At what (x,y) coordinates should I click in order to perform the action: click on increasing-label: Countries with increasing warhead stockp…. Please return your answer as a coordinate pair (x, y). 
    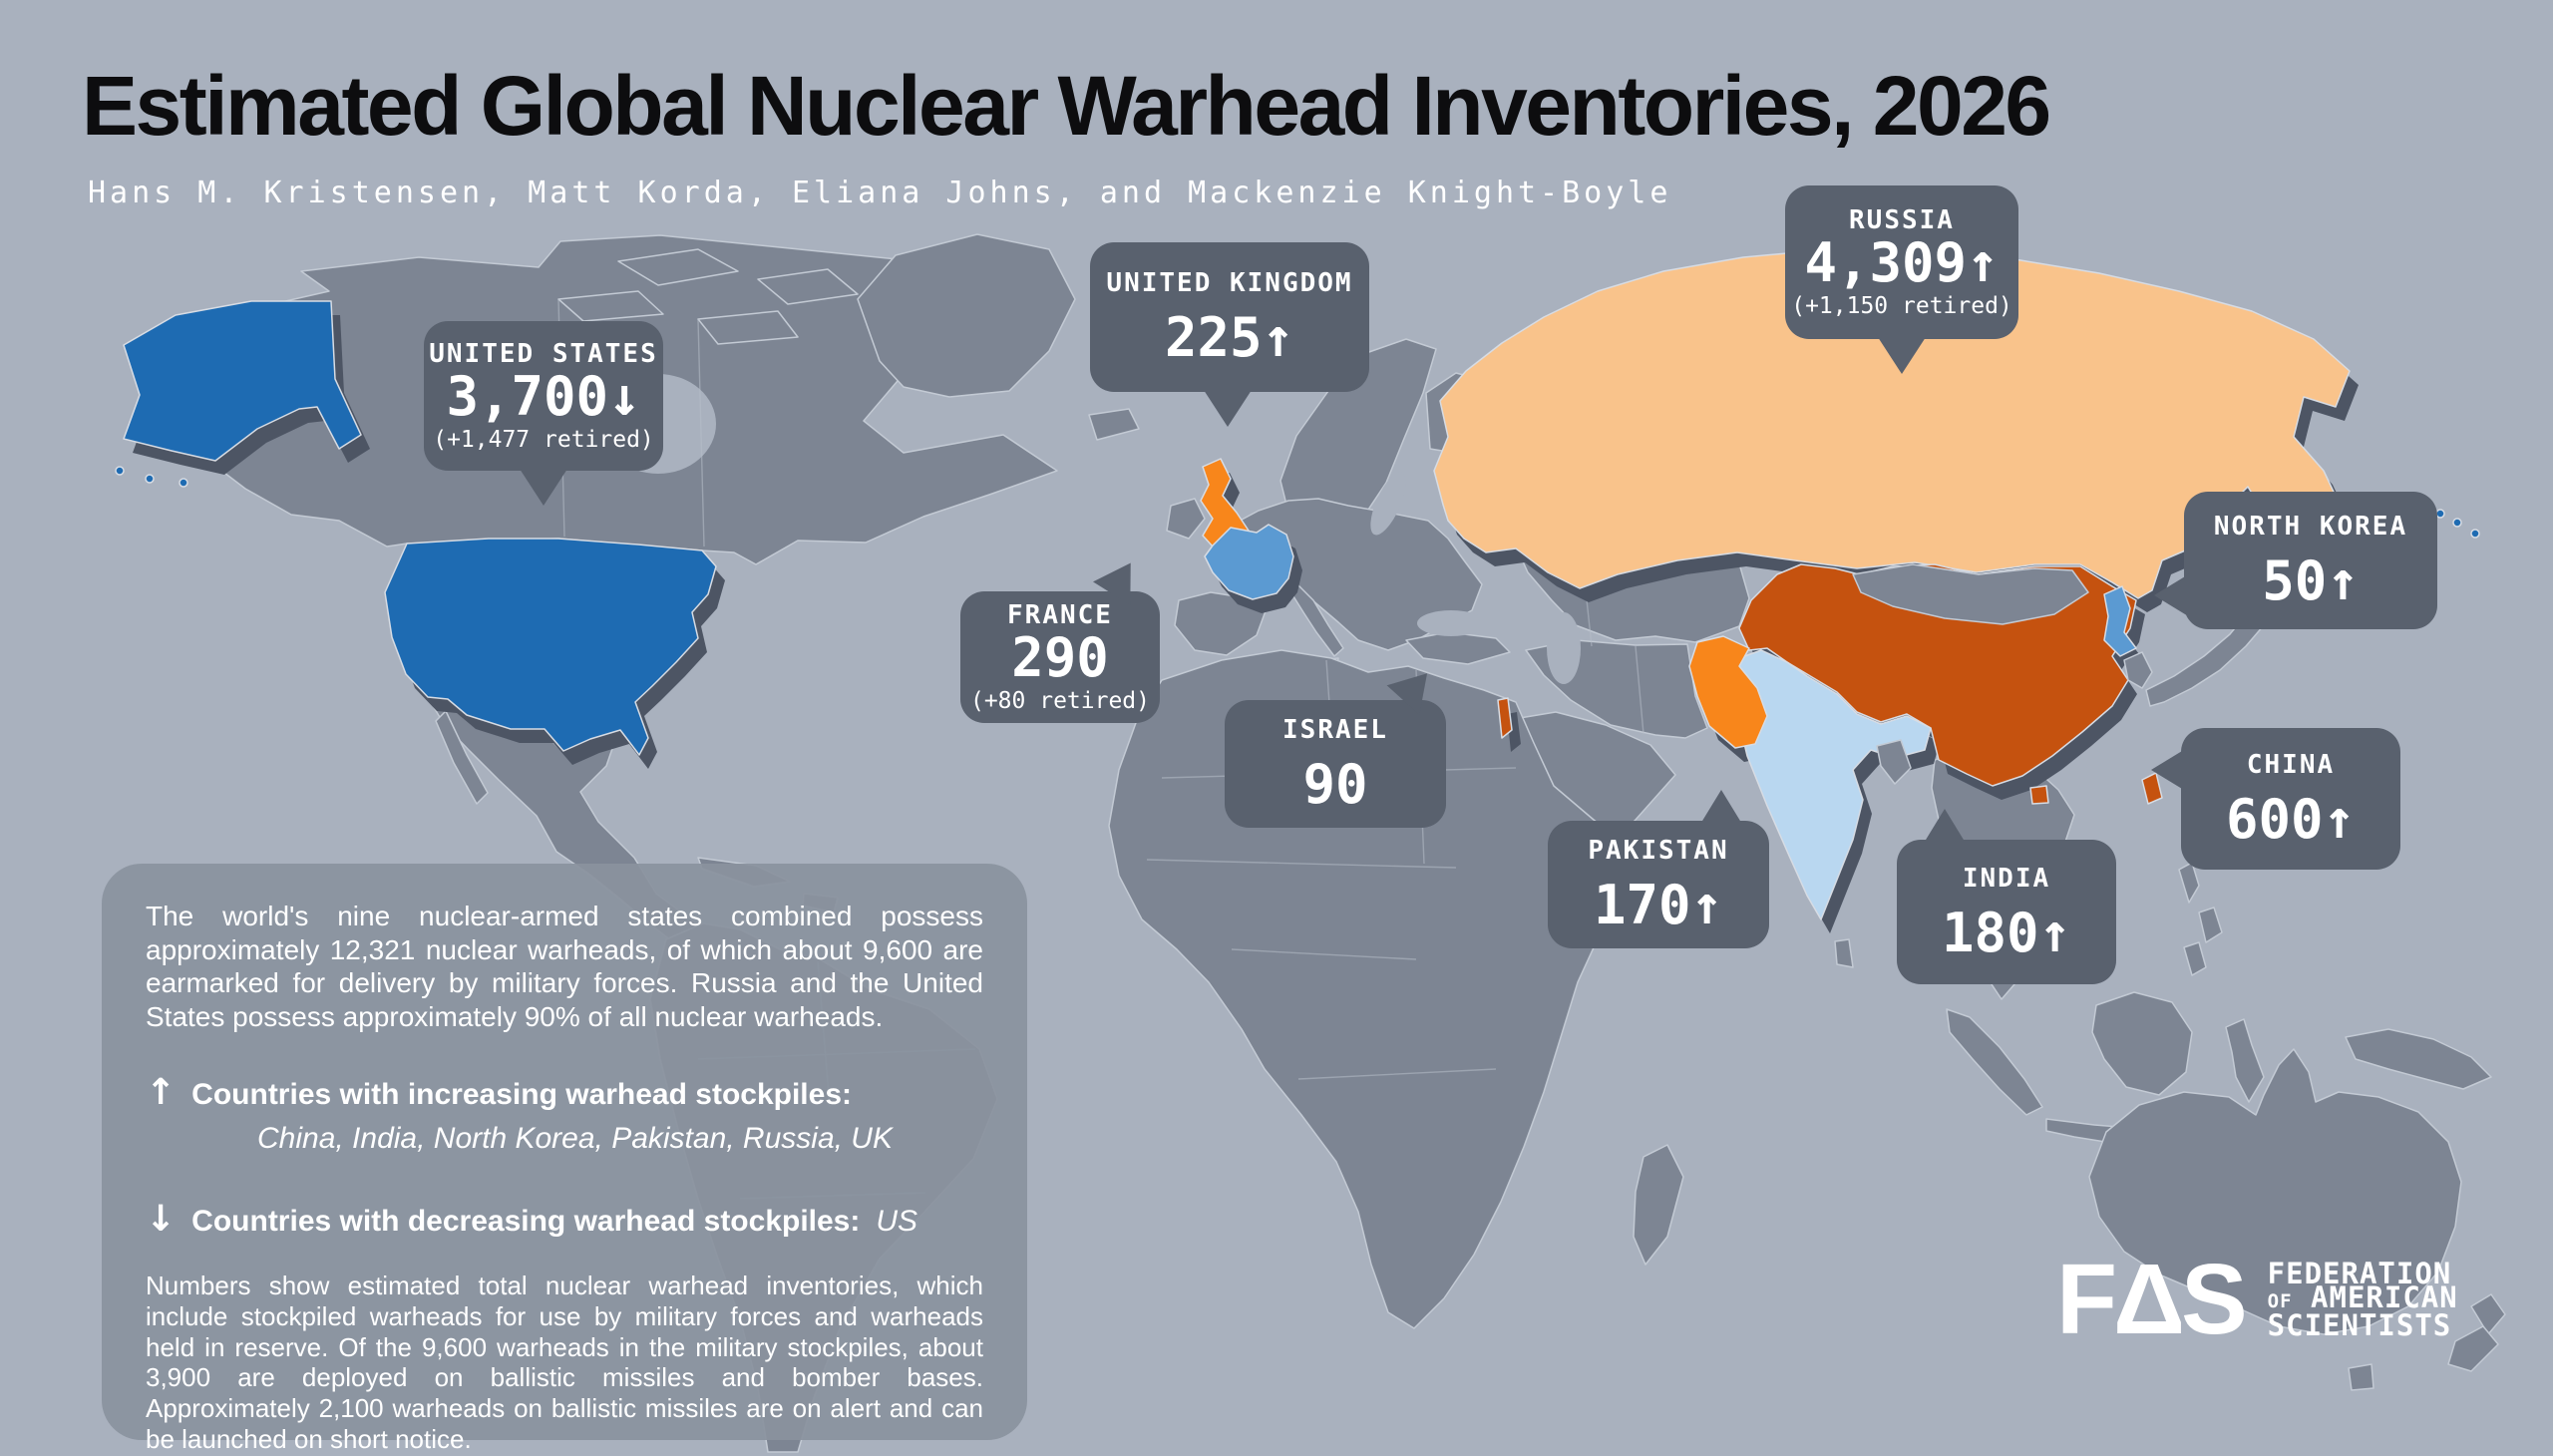
    Looking at the image, I should click on (522, 1095).